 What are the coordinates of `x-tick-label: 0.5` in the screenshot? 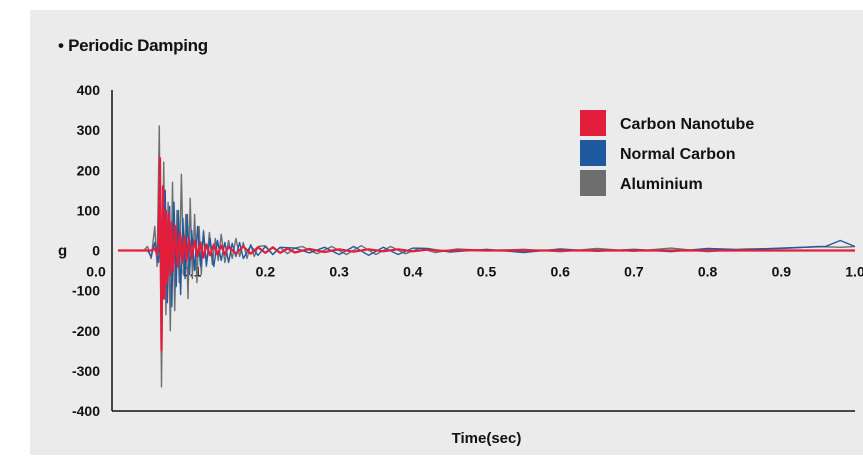 It's located at (487, 272).